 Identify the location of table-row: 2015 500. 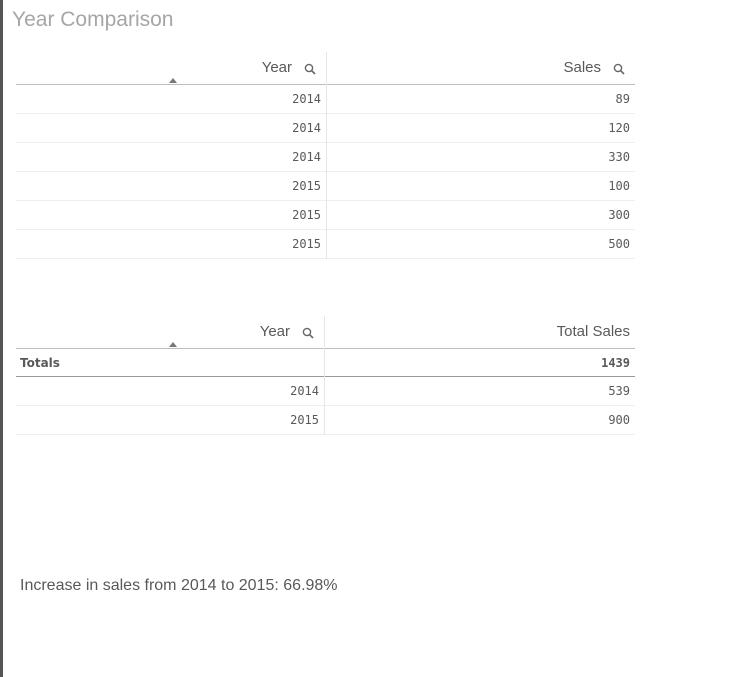
(325, 244).